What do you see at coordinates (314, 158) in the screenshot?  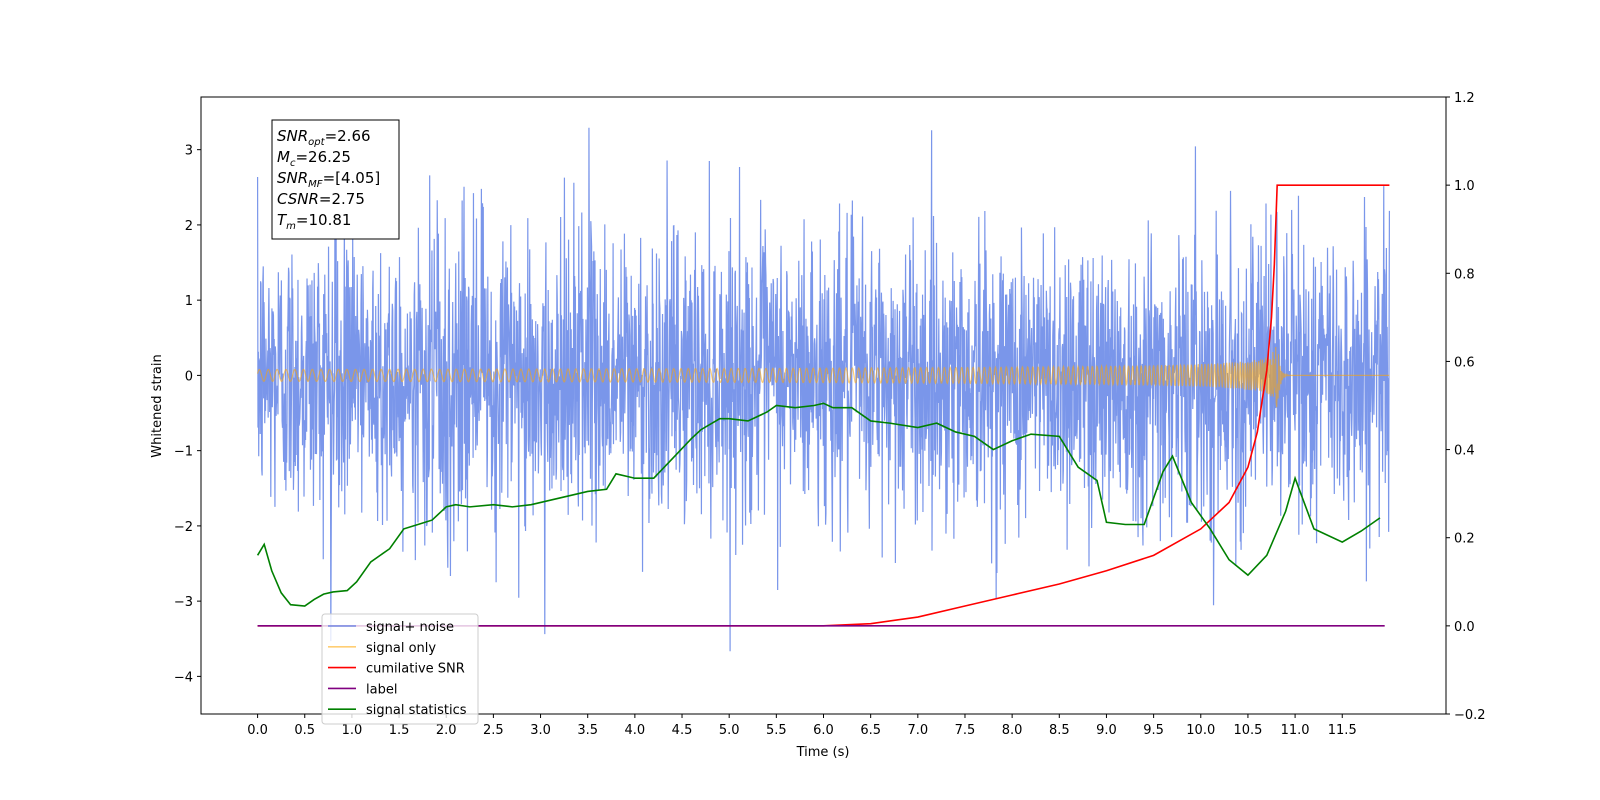 I see `annotation-line: Mc=26.25` at bounding box center [314, 158].